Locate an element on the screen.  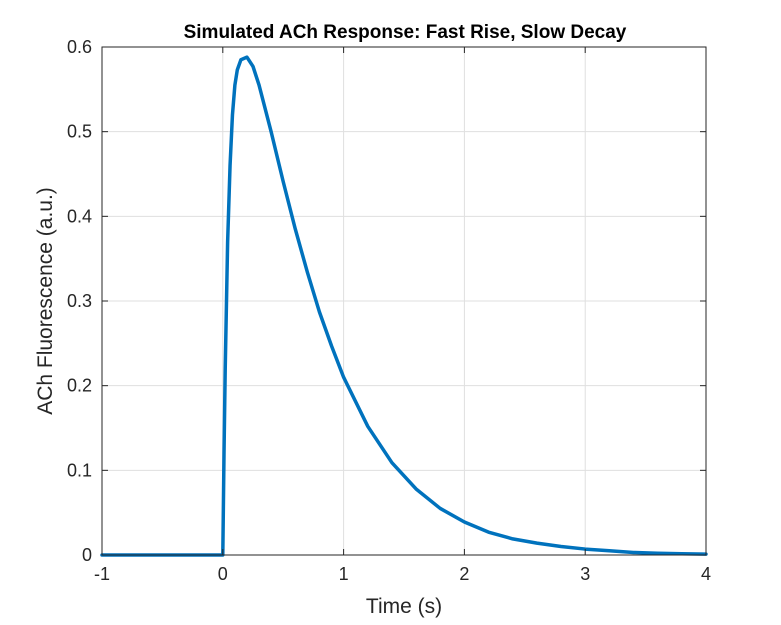
y-tick-label: 0.4 is located at coordinates (79, 216).